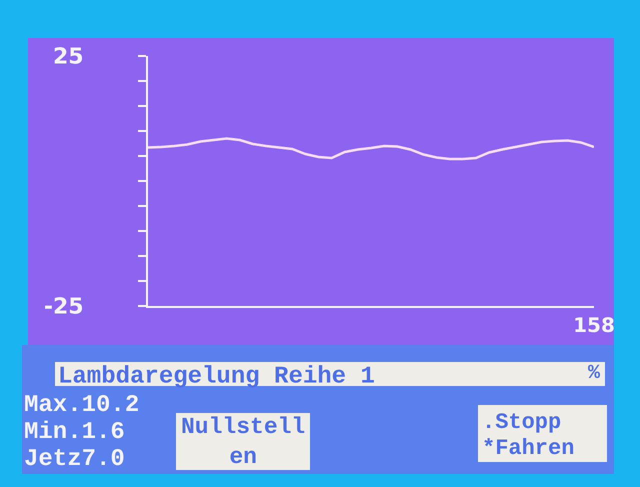  Describe the element at coordinates (528, 448) in the screenshot. I see `text: *Fahren` at that location.